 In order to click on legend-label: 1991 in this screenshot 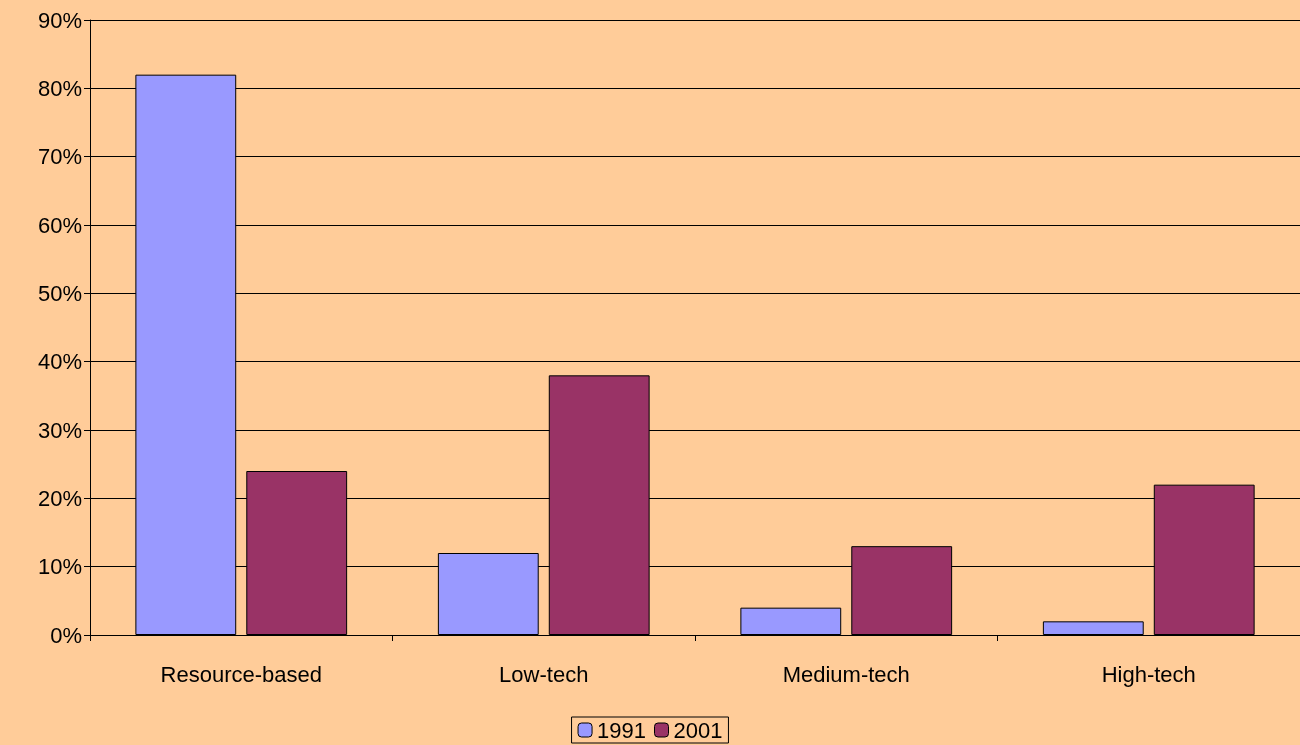, I will do `click(622, 730)`.